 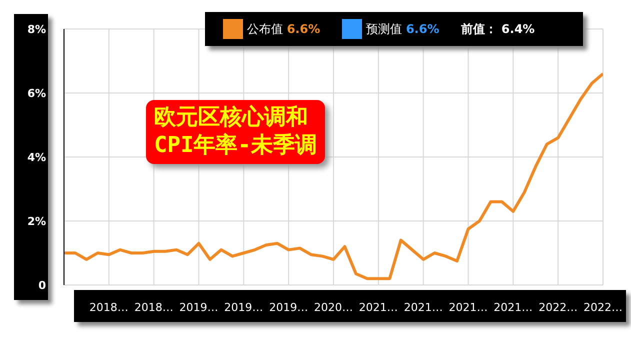 What do you see at coordinates (42, 285) in the screenshot?
I see `y-tick-label: 0` at bounding box center [42, 285].